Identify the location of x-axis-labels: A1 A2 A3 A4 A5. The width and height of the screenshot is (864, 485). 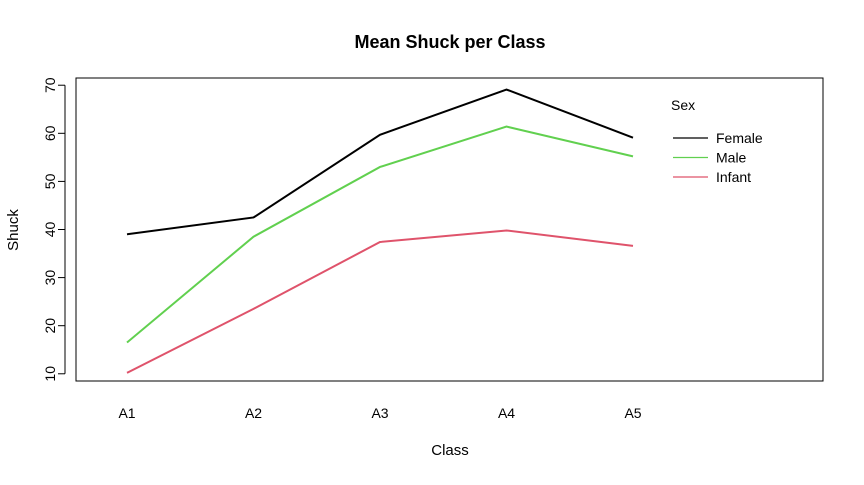
(379, 413).